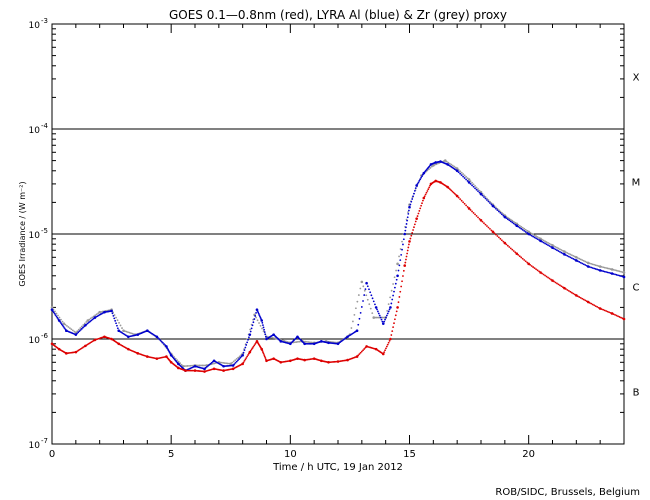 This screenshot has width=650, height=500. Describe the element at coordinates (636, 288) in the screenshot. I see `flare-class-label-c: C` at that location.